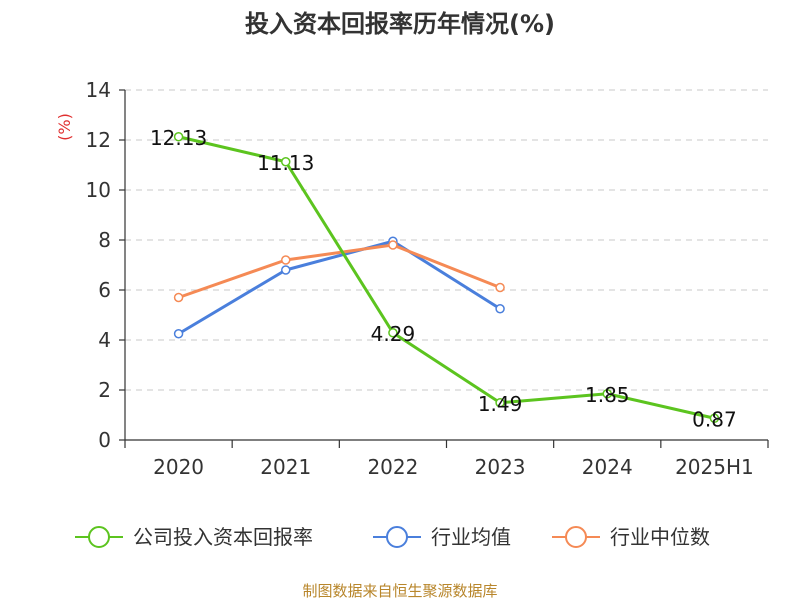  I want to click on x-tick-label: 2025H1, so click(714, 467).